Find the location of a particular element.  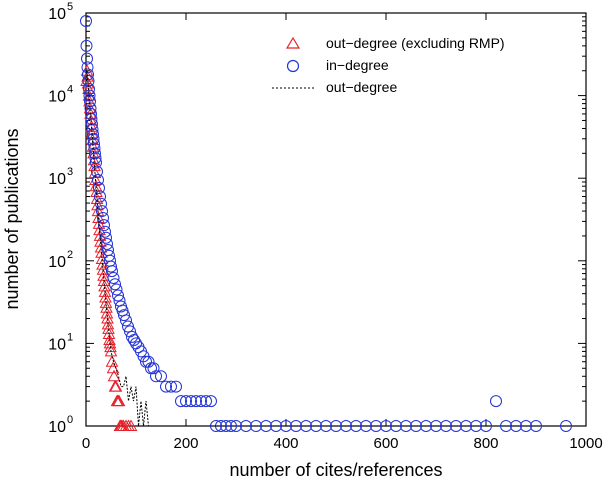

y-tick-exponent: 3 is located at coordinates (70, 172).